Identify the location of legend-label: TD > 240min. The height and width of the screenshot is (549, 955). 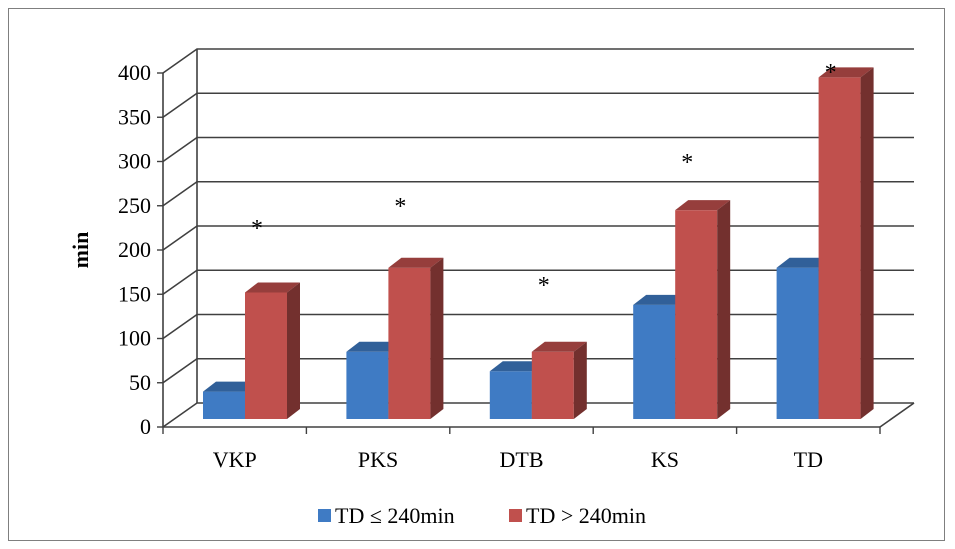
(586, 515).